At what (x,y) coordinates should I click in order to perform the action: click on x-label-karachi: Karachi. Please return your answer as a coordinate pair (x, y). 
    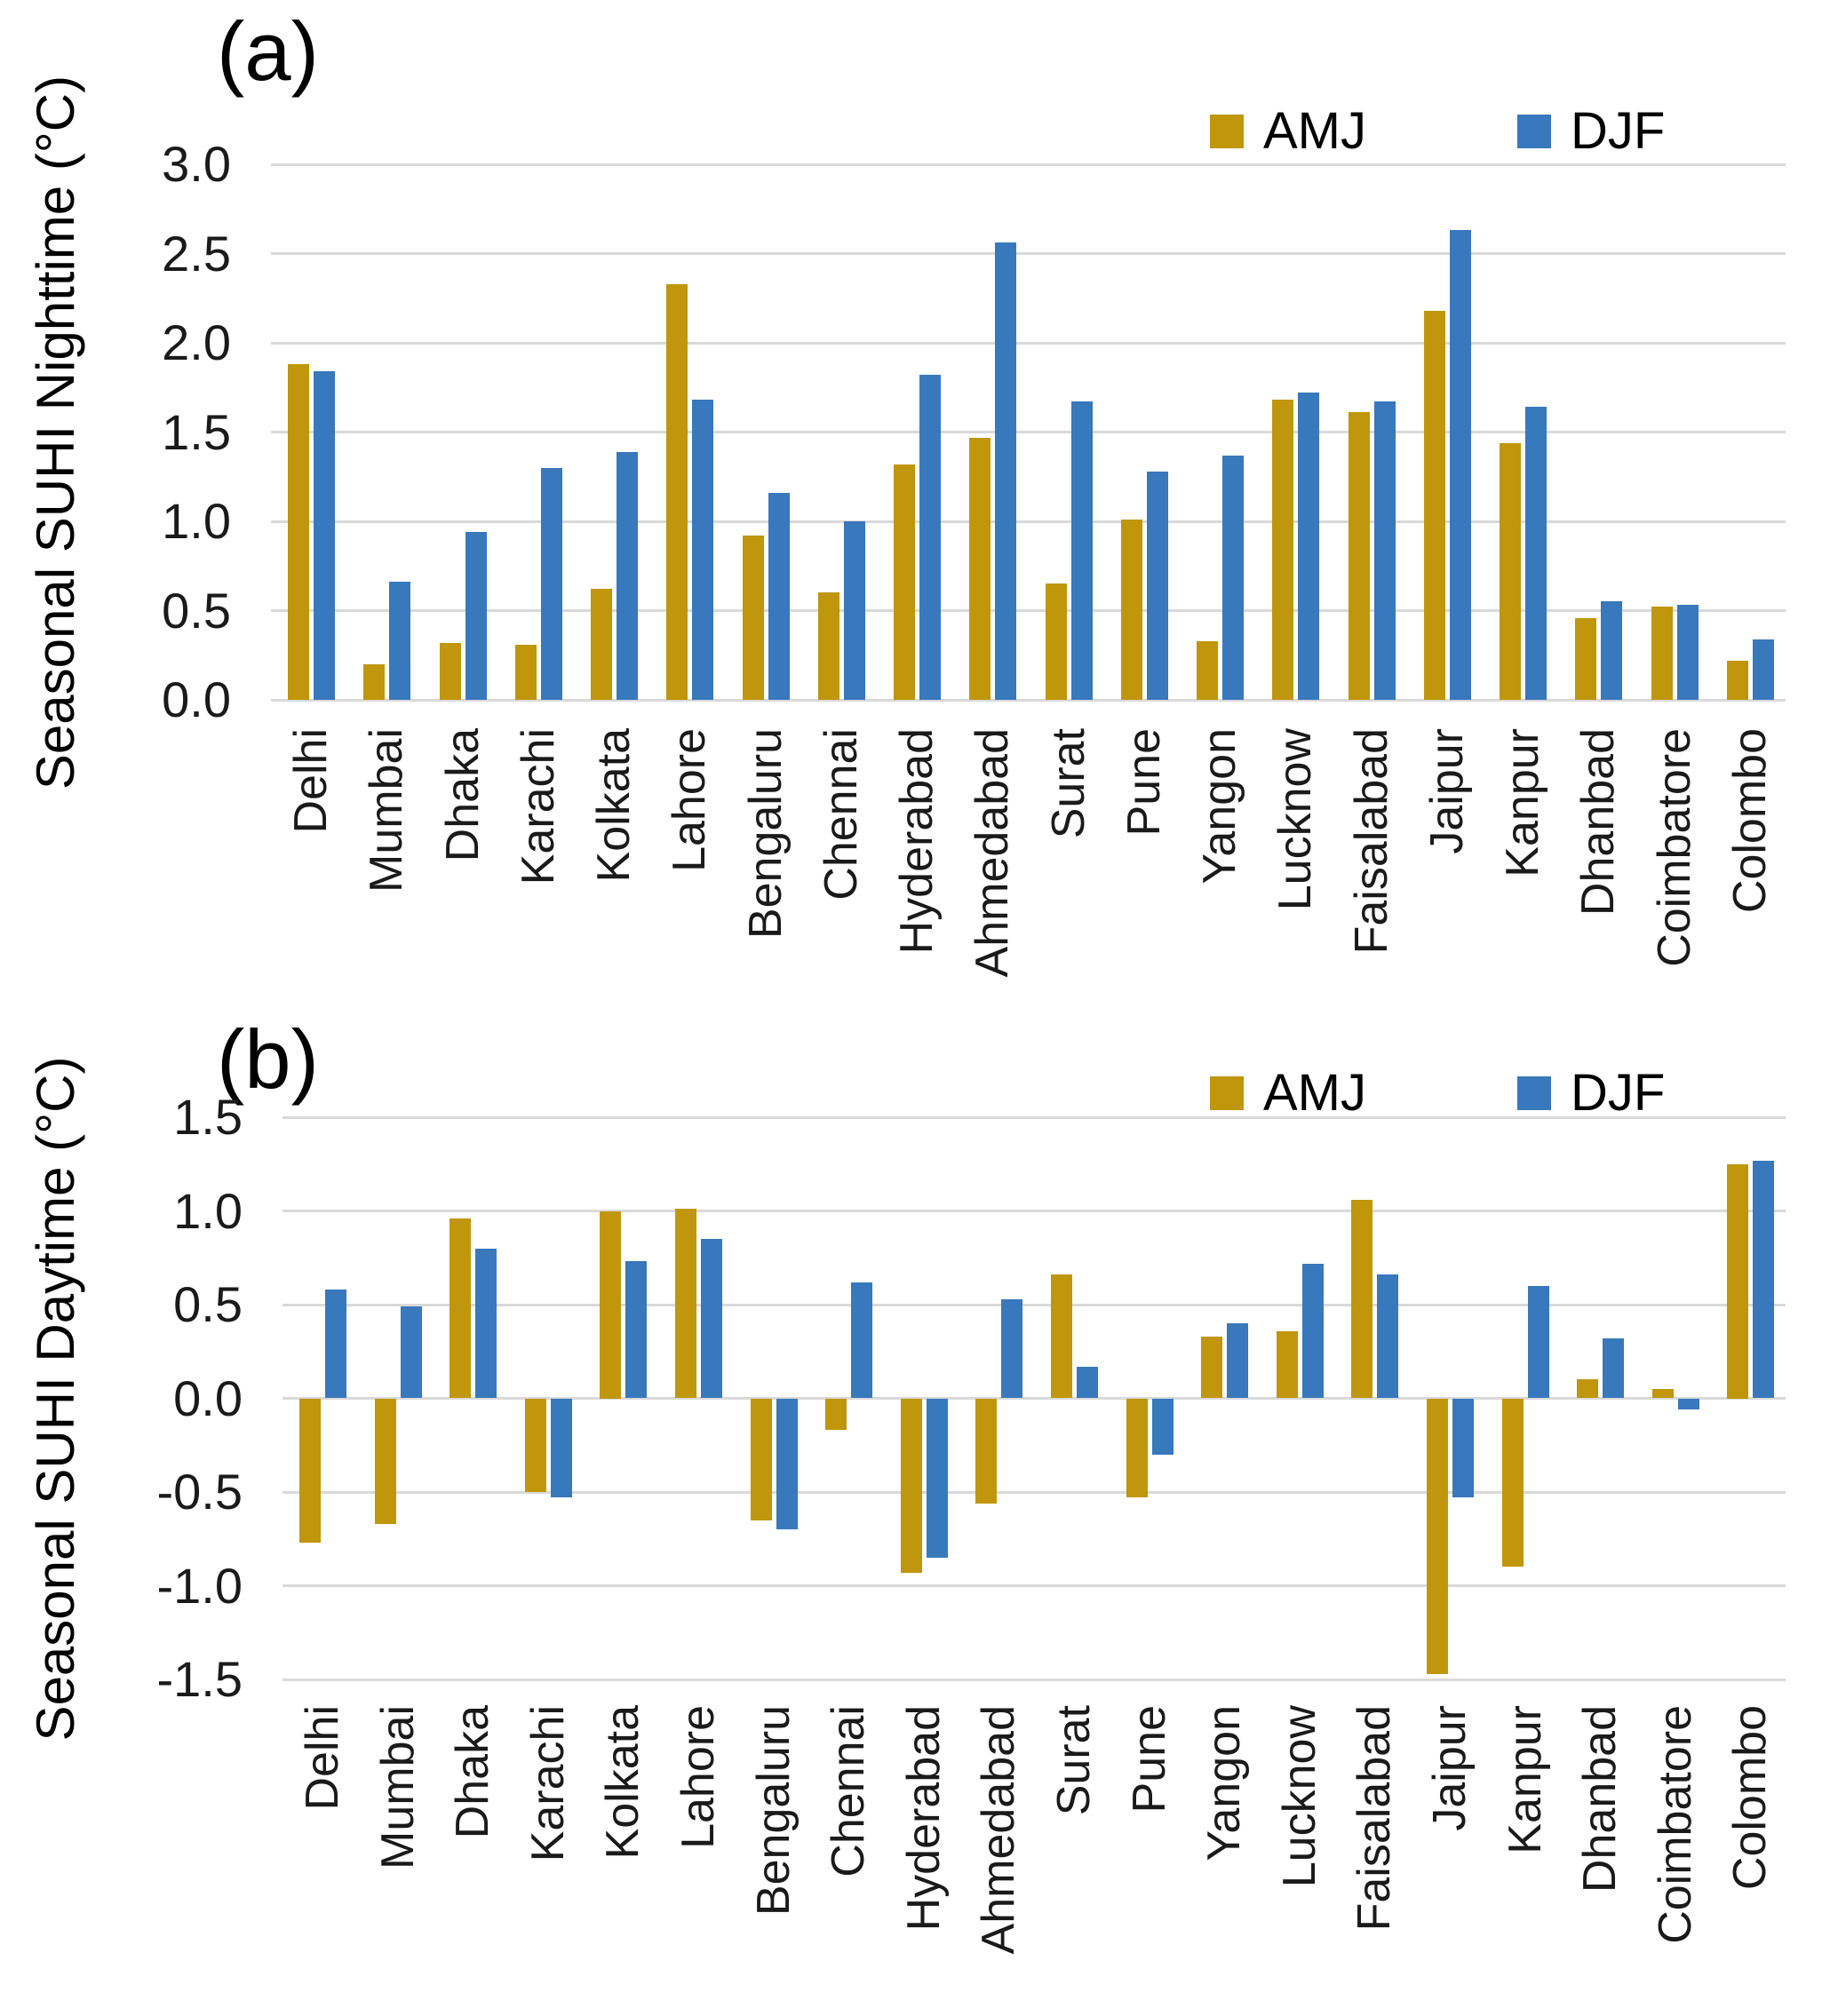
    Looking at the image, I should click on (547, 1783).